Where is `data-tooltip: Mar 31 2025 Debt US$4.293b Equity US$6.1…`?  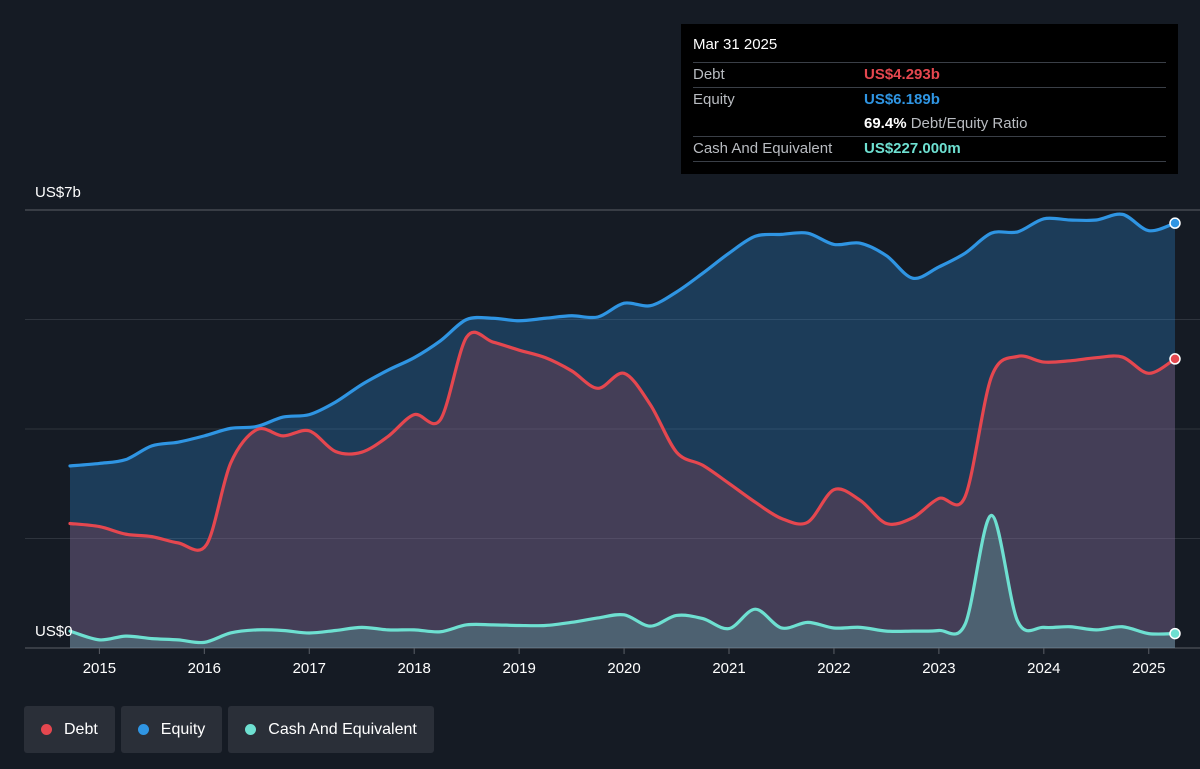 data-tooltip: Mar 31 2025 Debt US$4.293b Equity US$6.1… is located at coordinates (929, 99).